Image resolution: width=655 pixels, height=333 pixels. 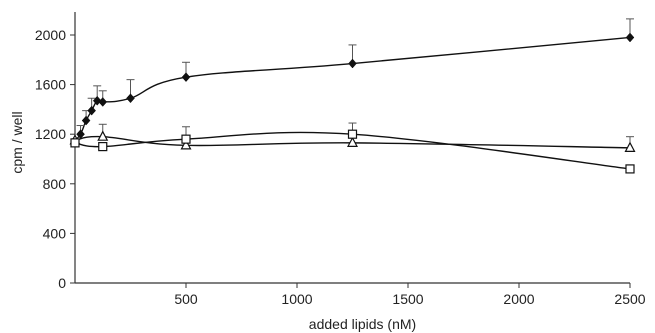 What do you see at coordinates (55, 233) in the screenshot?
I see `y-tick-label: 400` at bounding box center [55, 233].